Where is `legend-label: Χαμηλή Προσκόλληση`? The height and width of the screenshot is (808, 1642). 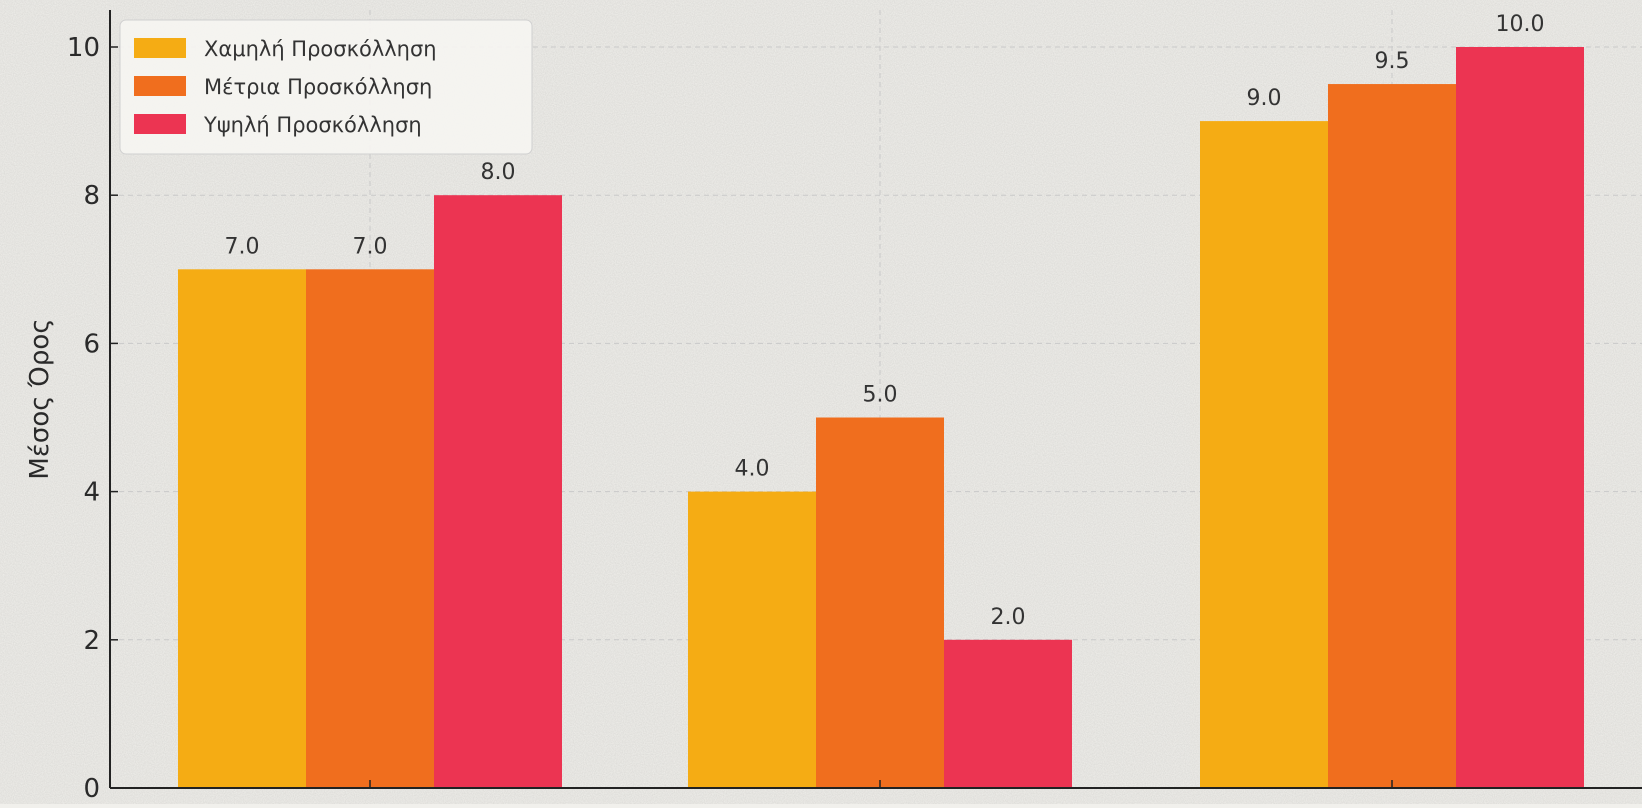 legend-label: Χαμηλή Προσκόλληση is located at coordinates (320, 49).